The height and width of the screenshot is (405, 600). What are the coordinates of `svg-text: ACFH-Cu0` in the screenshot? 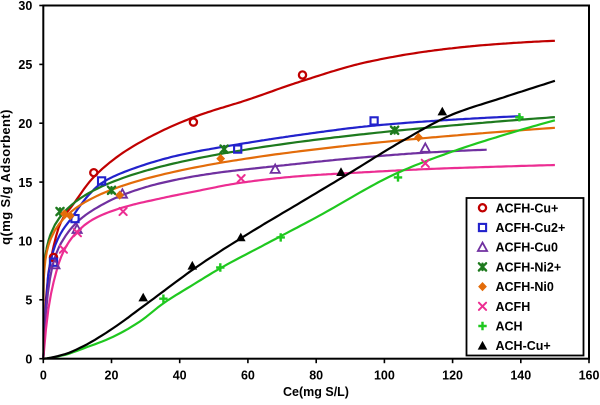 It's located at (527, 248).